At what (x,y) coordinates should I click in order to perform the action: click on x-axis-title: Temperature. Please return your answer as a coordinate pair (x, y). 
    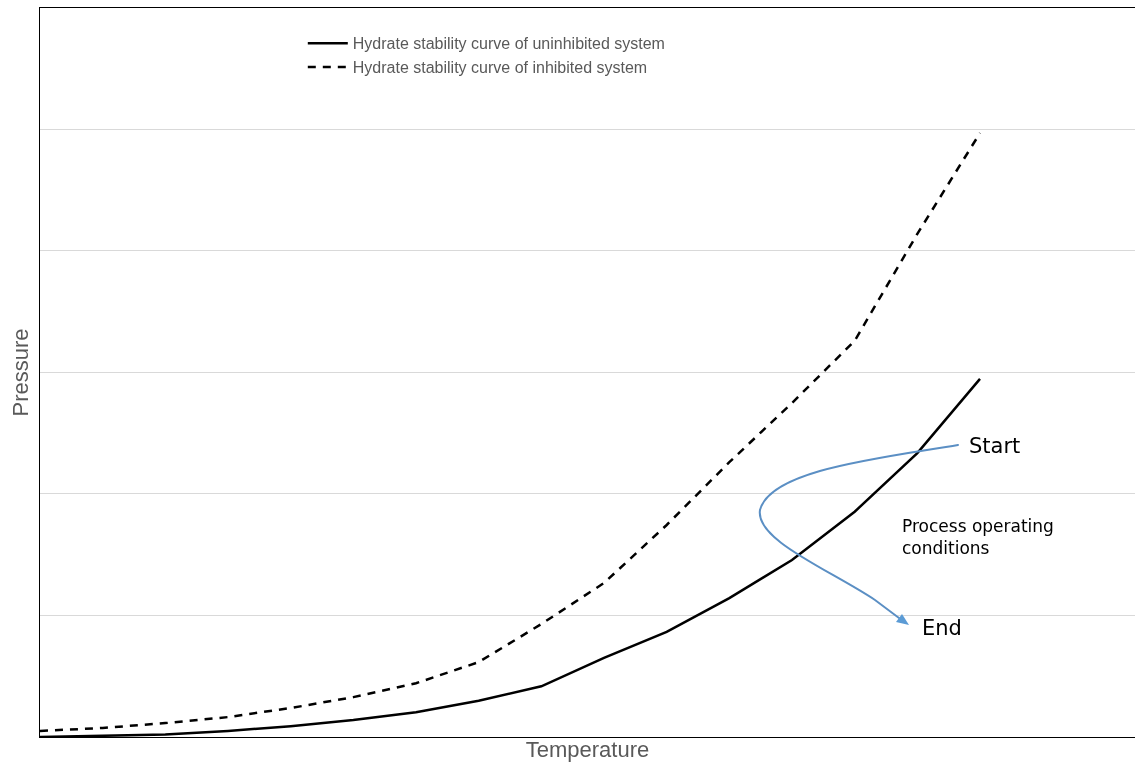
    Looking at the image, I should click on (587, 749).